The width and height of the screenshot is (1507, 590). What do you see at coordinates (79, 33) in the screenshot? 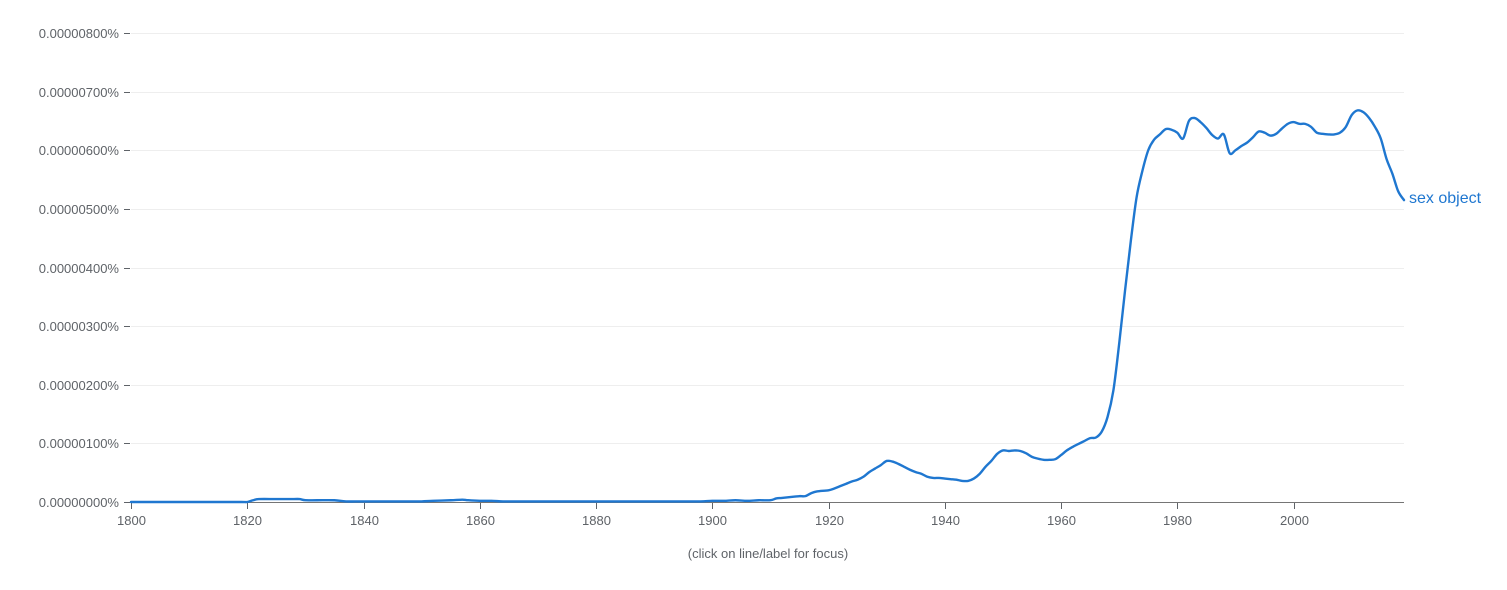
I see `y-tick-label-8: 0.00000800%` at bounding box center [79, 33].